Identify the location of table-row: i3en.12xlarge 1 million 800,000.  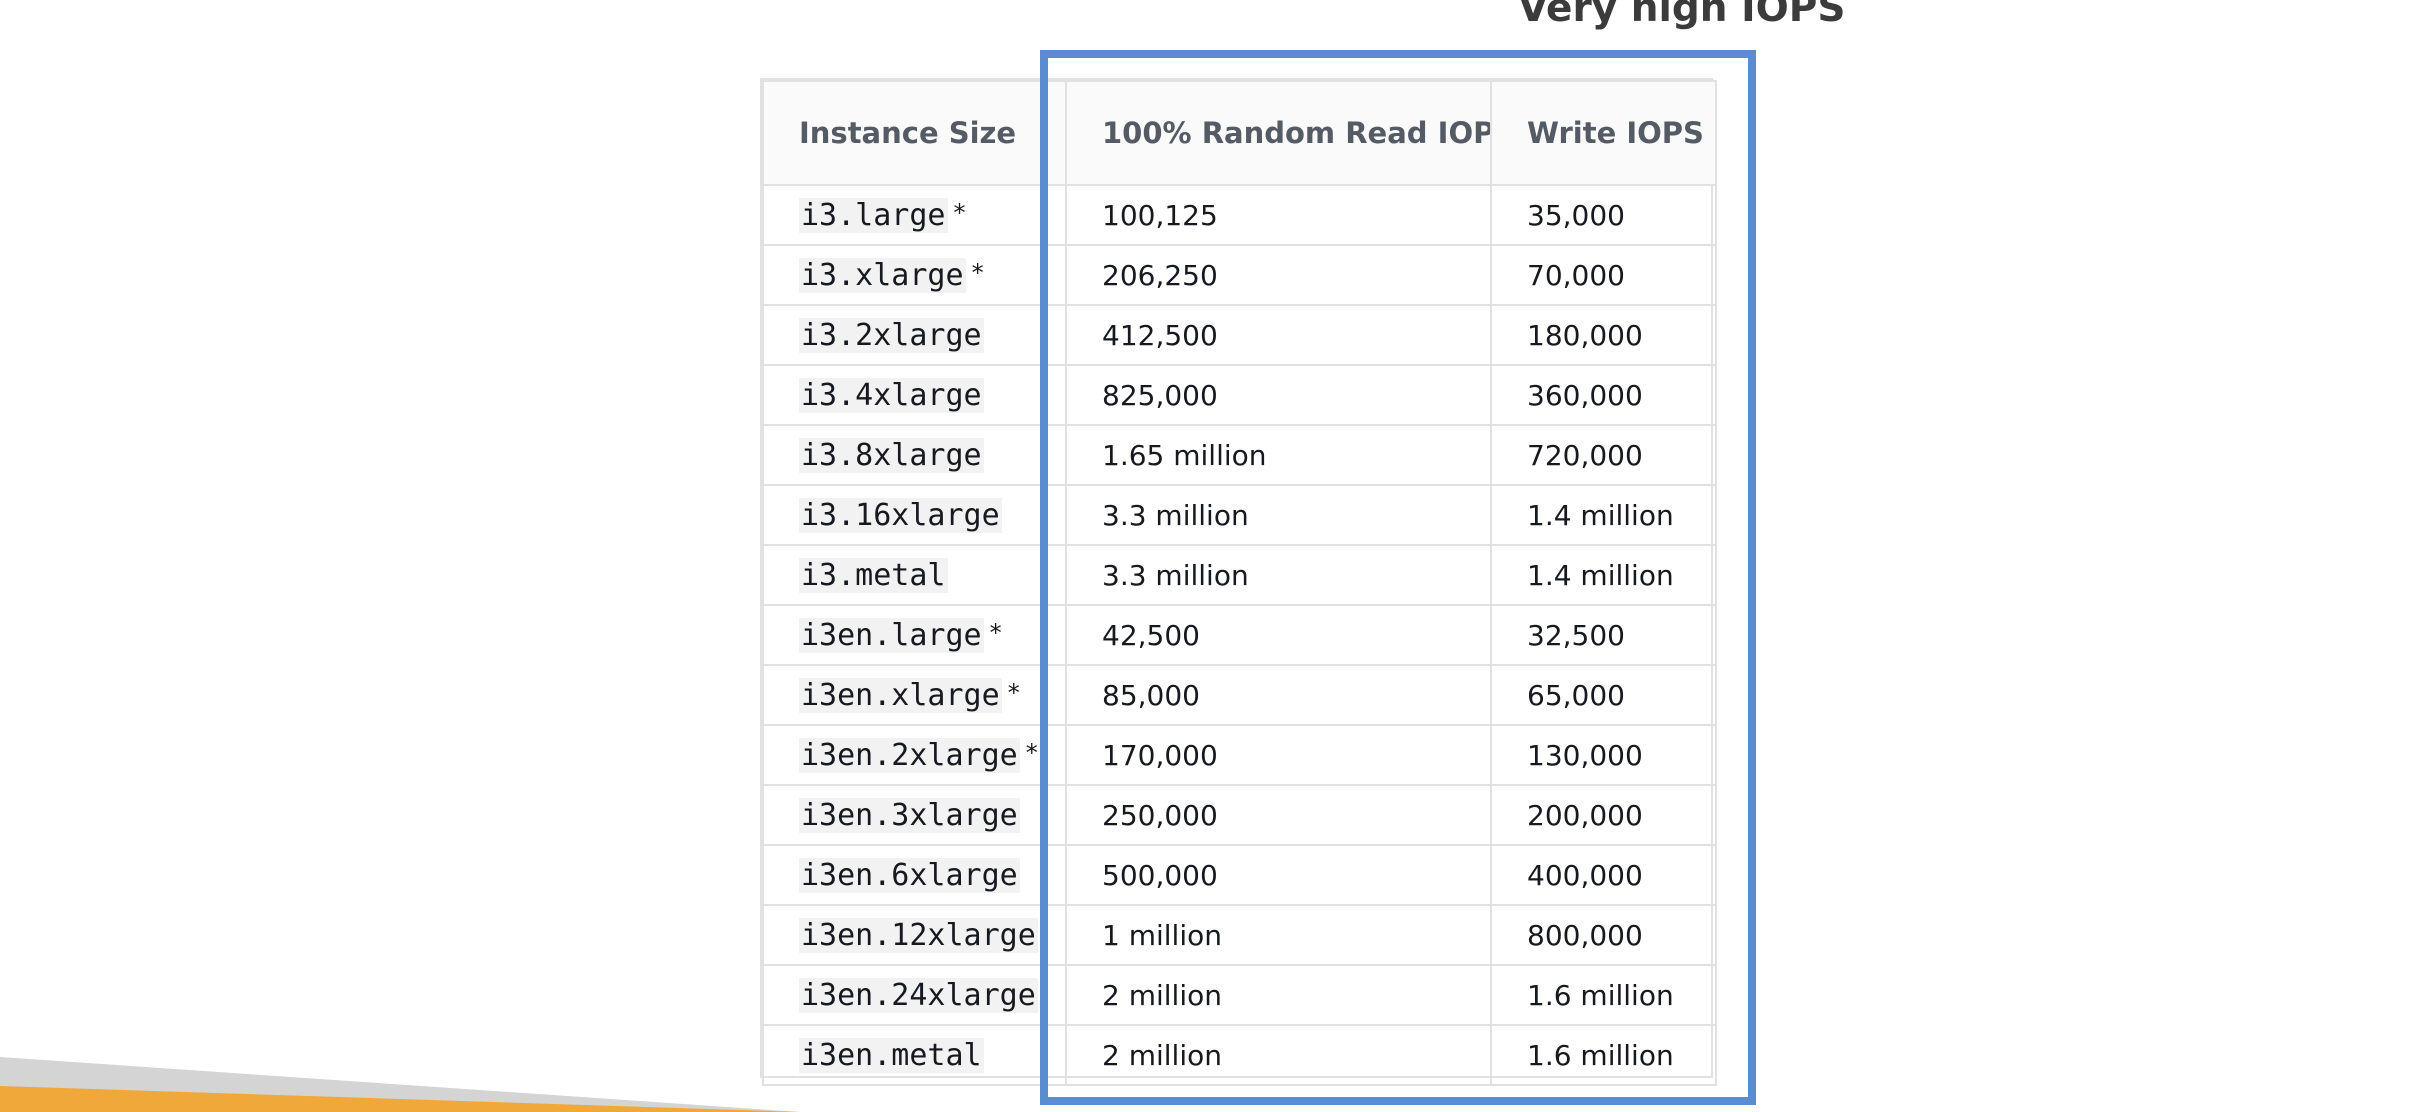
(1239, 935).